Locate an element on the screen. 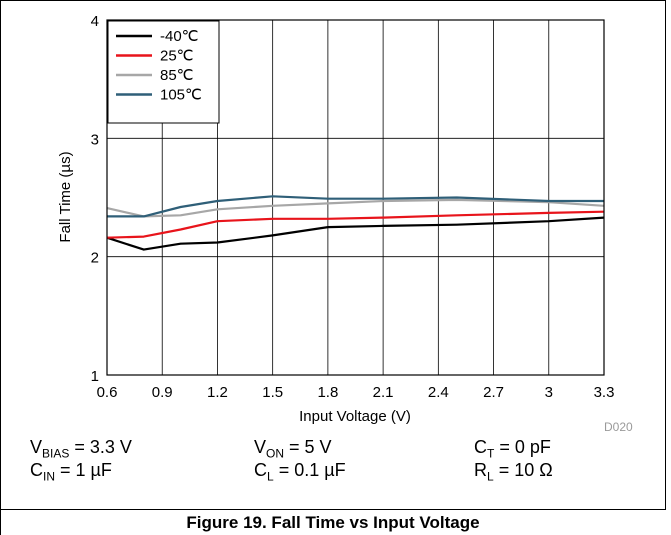 This screenshot has height=535, width=671. x-tick-label: 2.7 is located at coordinates (493, 392).